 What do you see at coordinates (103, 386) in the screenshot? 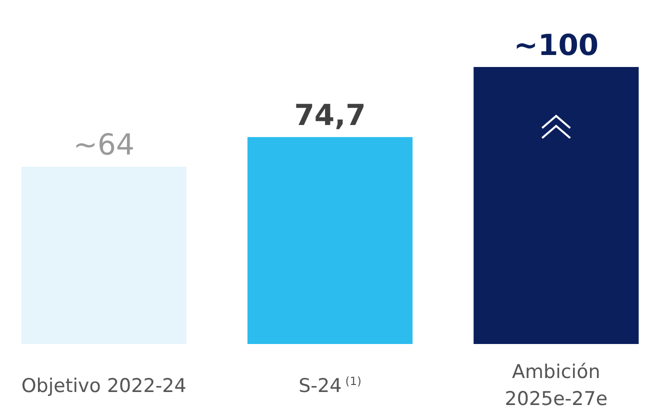
I see `x-tick-label: Objetivo 2022-24` at bounding box center [103, 386].